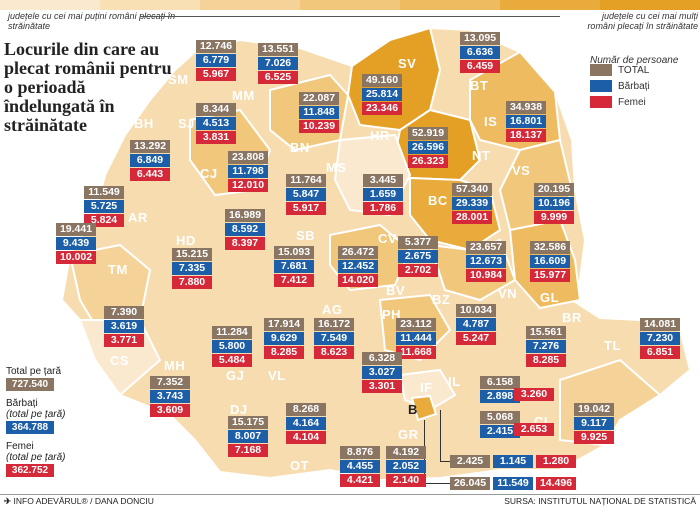 The image size is (700, 513). What do you see at coordinates (550, 275) in the screenshot?
I see `gl-women: 15.977` at bounding box center [550, 275].